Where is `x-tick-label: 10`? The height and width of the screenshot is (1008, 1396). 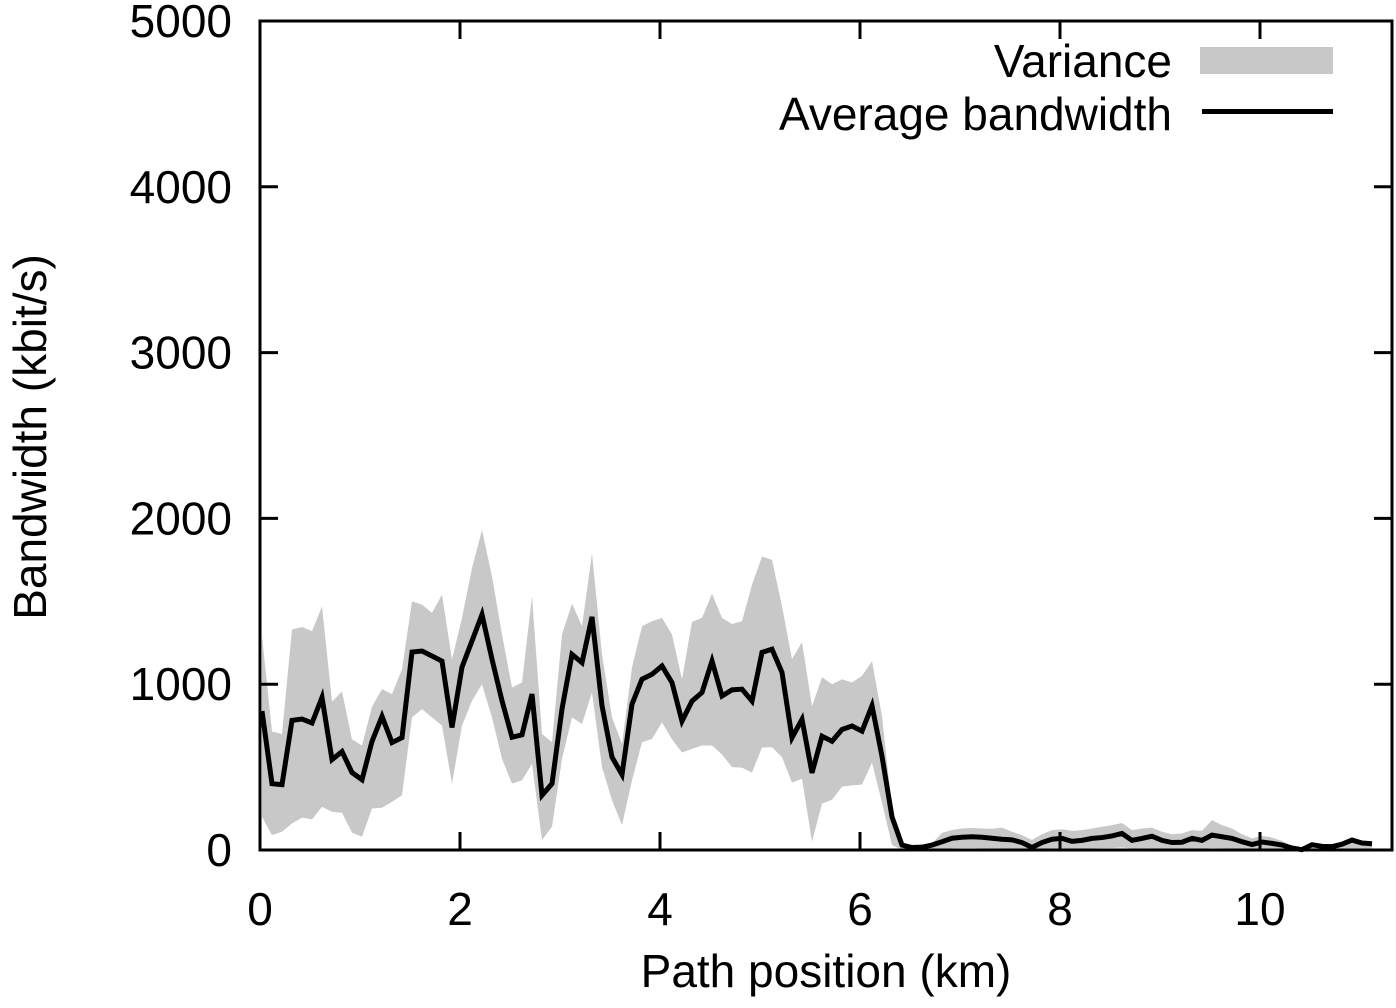
x-tick-label: 10 is located at coordinates (1259, 909).